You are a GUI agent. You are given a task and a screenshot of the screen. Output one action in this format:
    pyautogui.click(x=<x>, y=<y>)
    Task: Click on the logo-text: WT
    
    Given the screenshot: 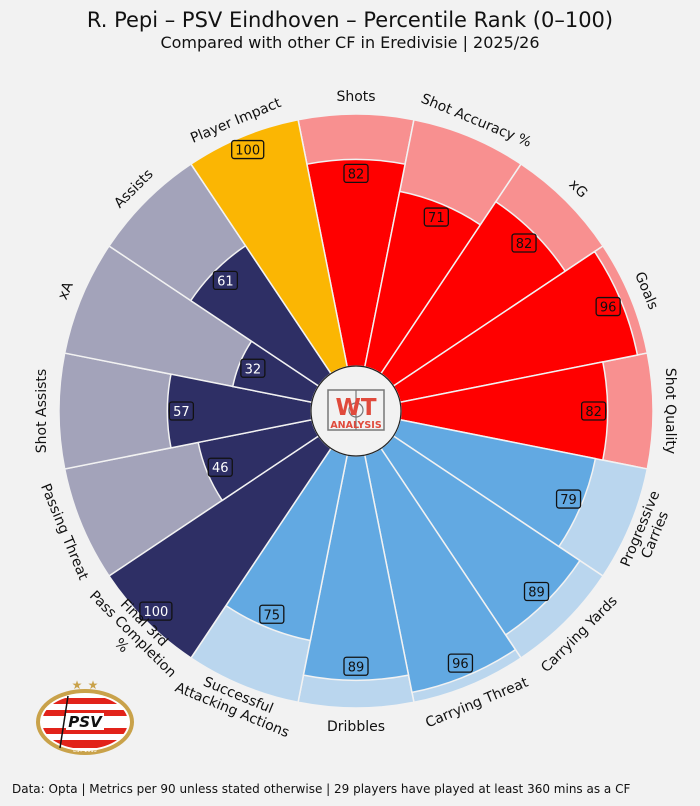 What is the action you would take?
    pyautogui.click(x=355, y=408)
    